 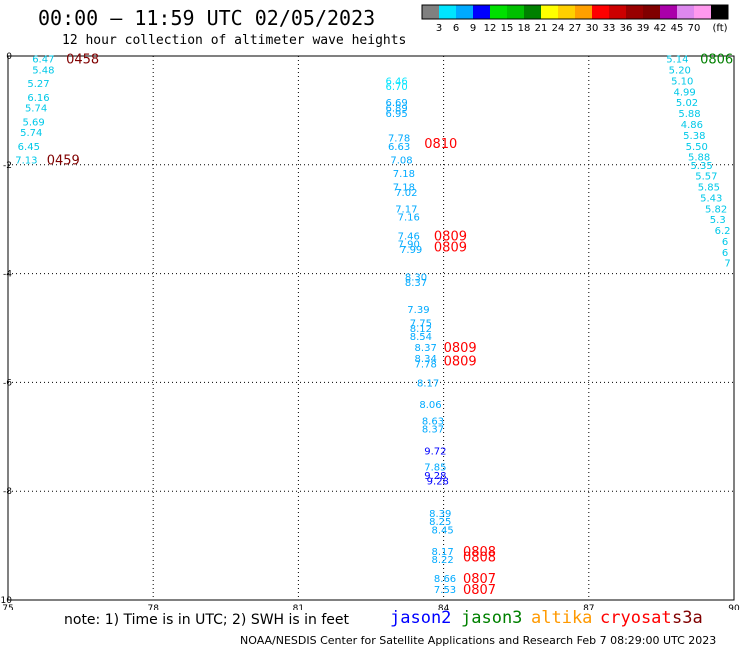 I want to click on wave-height-label: 5.57, so click(x=706, y=177).